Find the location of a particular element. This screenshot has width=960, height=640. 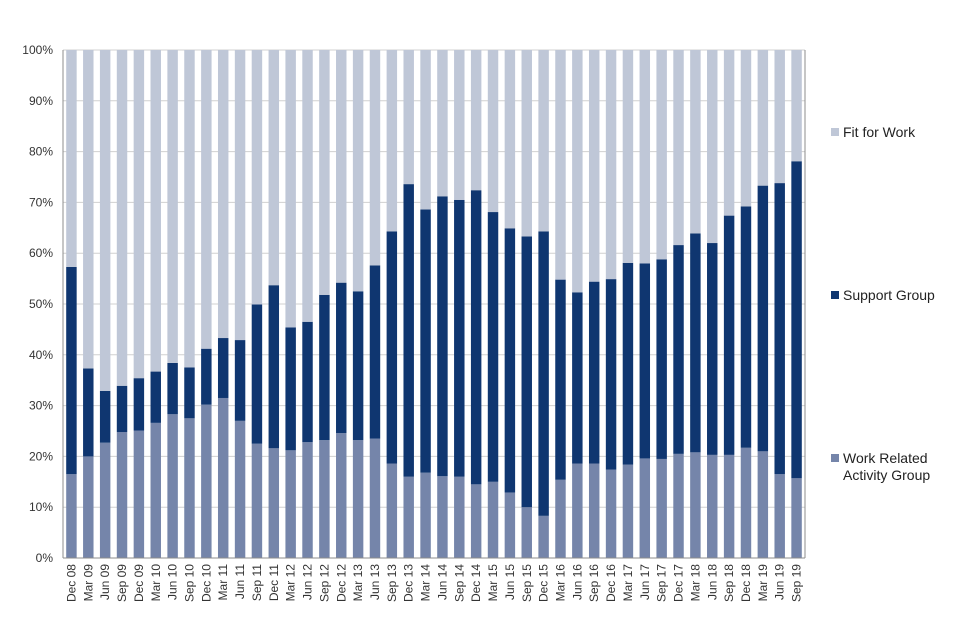

y-tick-label: 70% is located at coordinates (41, 202).